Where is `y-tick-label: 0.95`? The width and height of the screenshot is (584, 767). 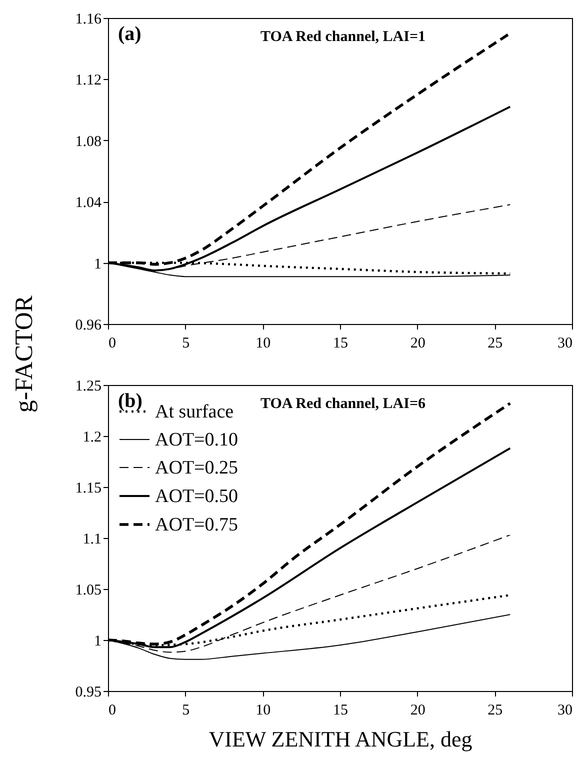
y-tick-label: 0.95 is located at coordinates (88, 692).